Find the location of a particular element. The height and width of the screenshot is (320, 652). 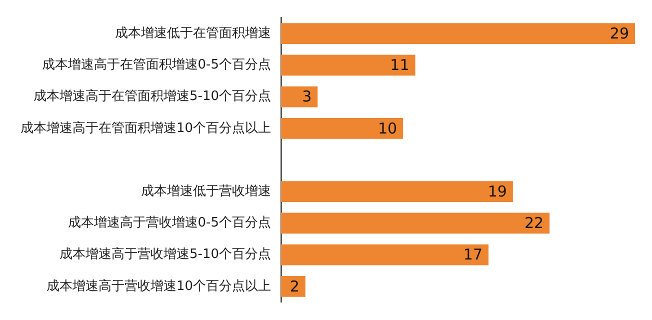

data-label: 22 is located at coordinates (534, 223).